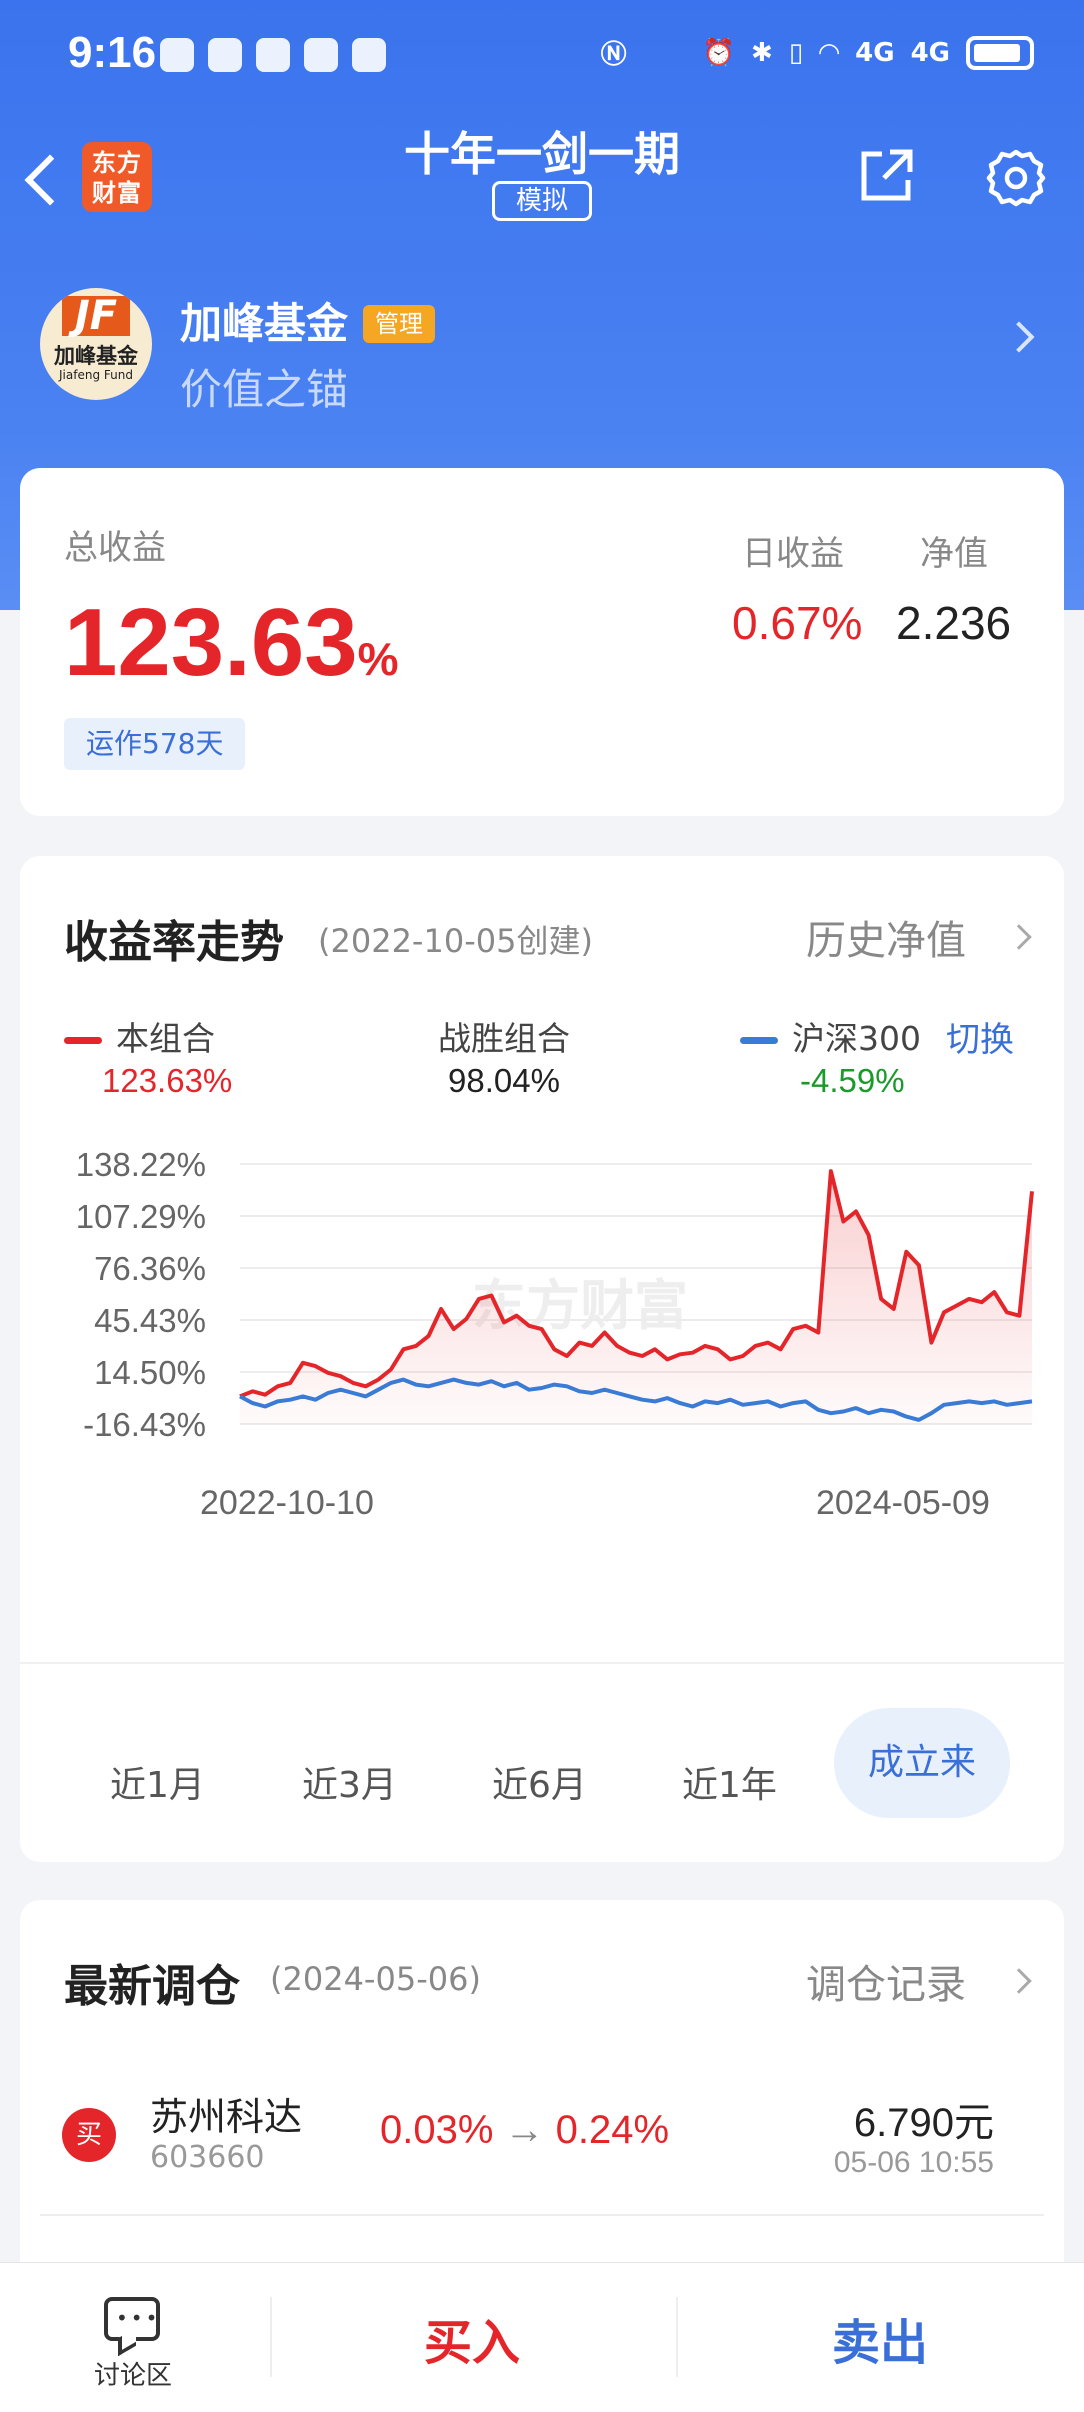  What do you see at coordinates (729, 1785) in the screenshot?
I see `range-tab-1y: 近1年` at bounding box center [729, 1785].